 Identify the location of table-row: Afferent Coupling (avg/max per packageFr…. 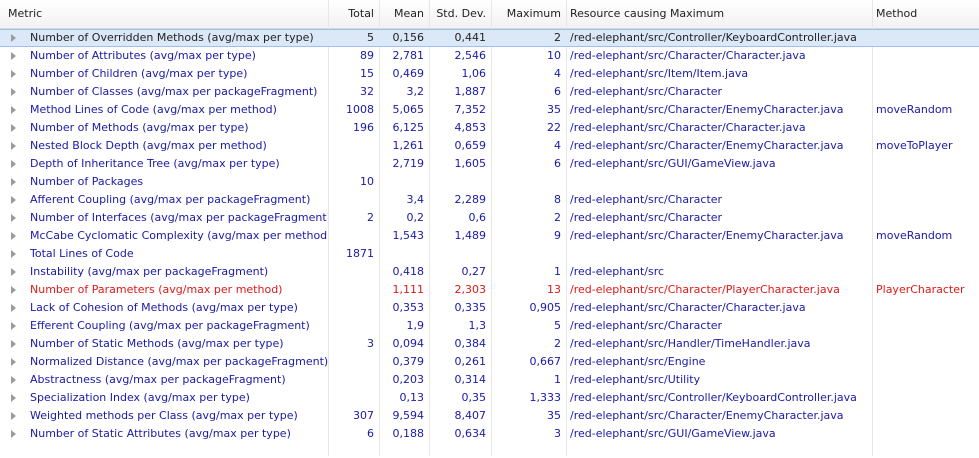
(489, 200).